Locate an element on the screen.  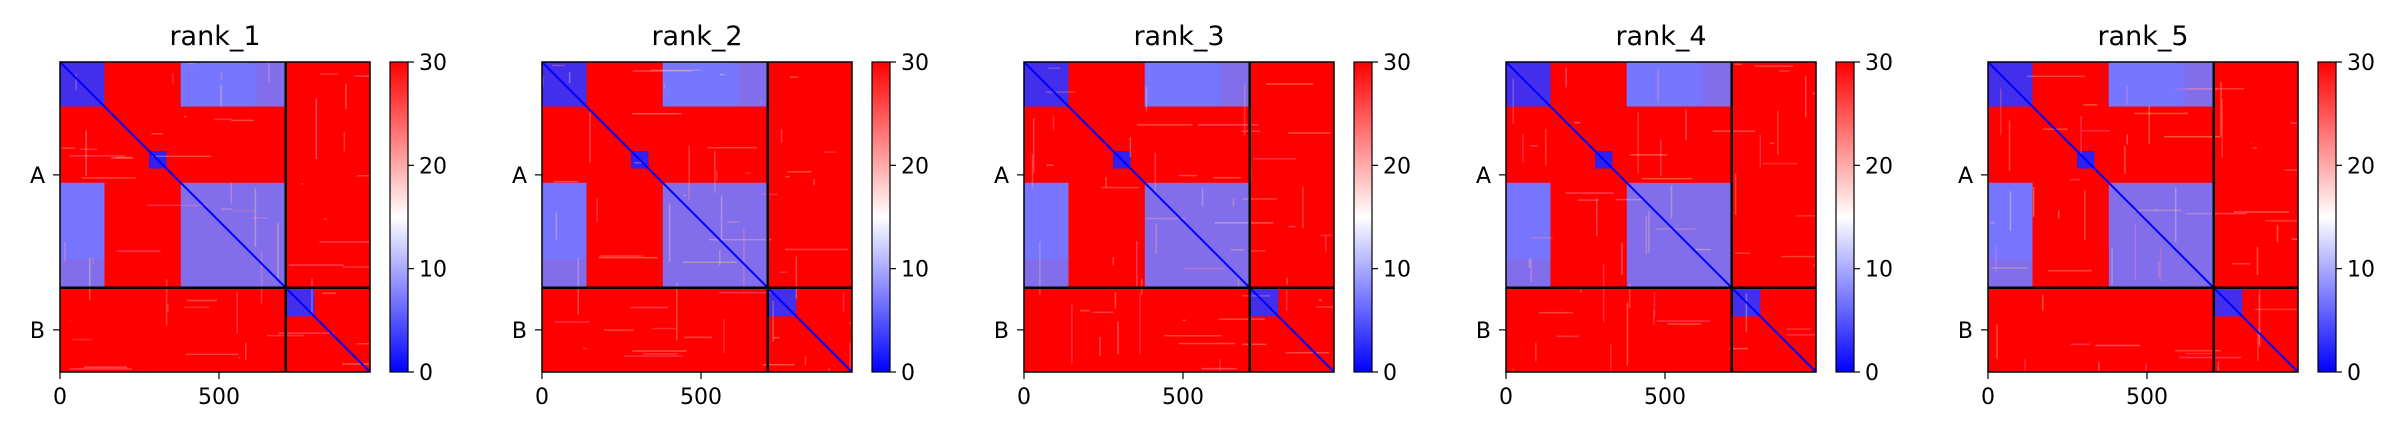
colorbar-tick-label: 10 is located at coordinates (915, 270).